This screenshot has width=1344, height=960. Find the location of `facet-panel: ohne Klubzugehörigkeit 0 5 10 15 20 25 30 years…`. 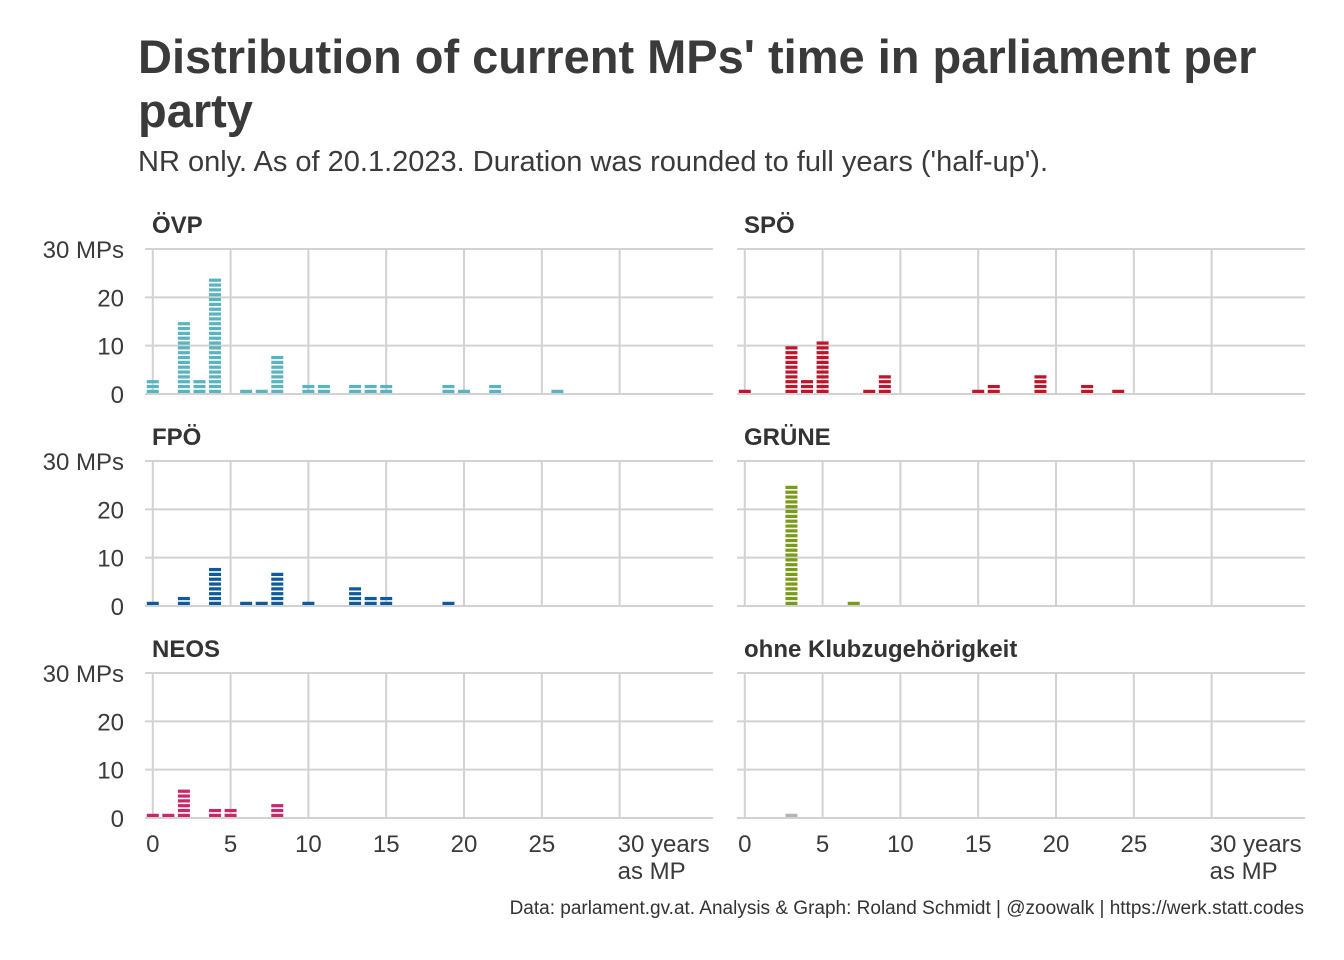

facet-panel: ohne Klubzugehörigkeit 0 5 10 15 20 25 30 years… is located at coordinates (1021, 760).